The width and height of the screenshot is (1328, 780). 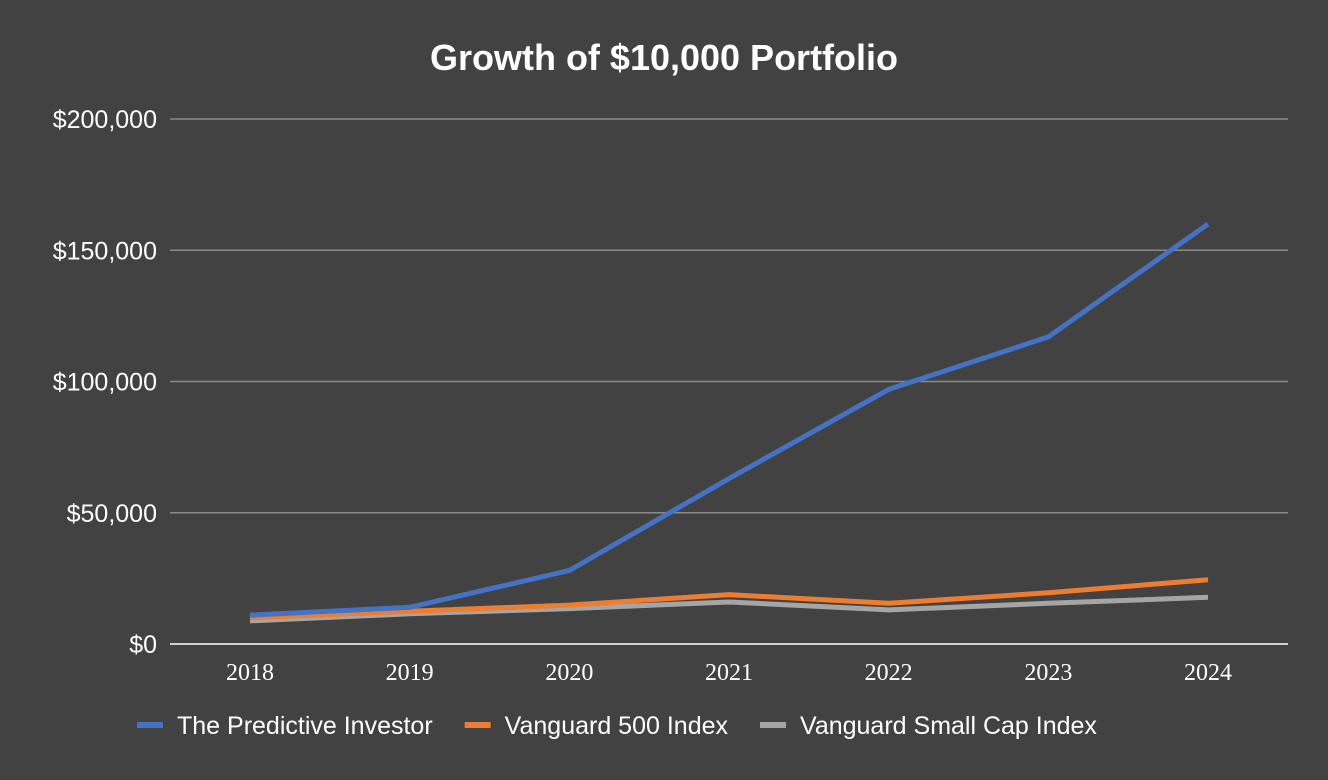 I want to click on legend-item-1: The Predictive Investor, so click(x=285, y=726).